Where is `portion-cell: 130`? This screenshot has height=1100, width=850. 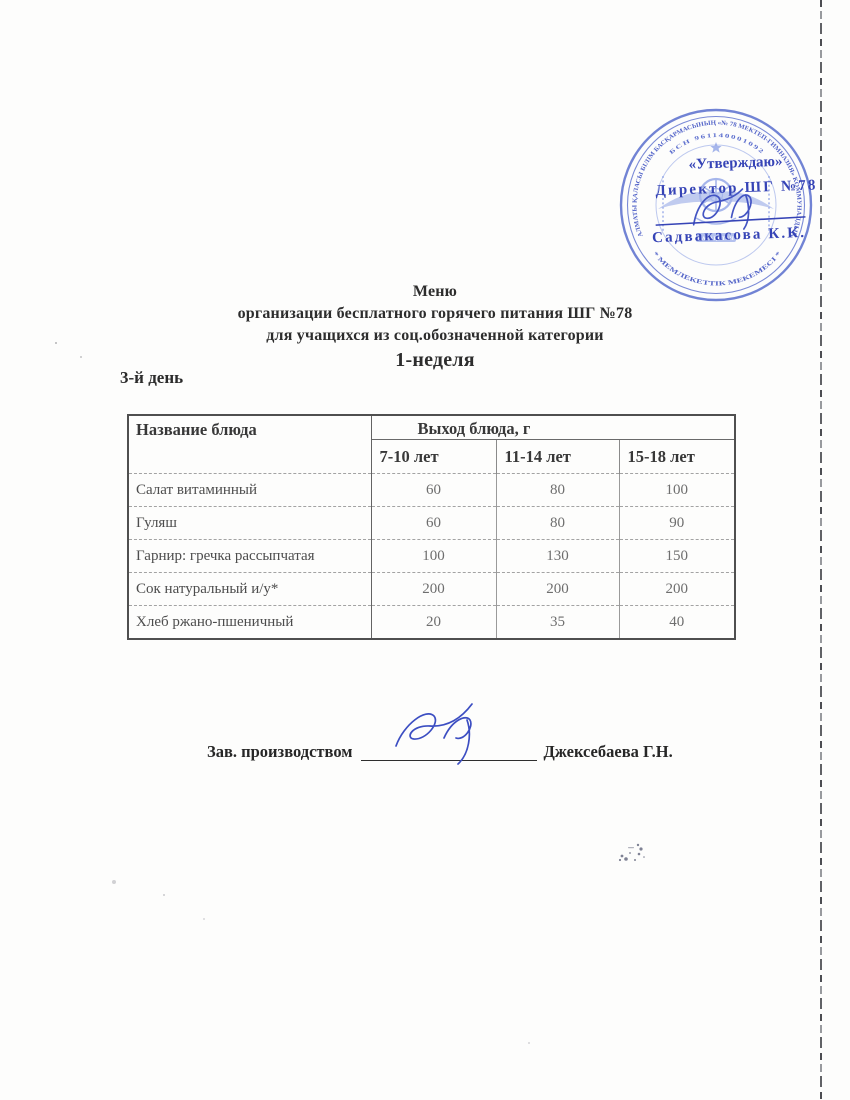 portion-cell: 130 is located at coordinates (557, 556).